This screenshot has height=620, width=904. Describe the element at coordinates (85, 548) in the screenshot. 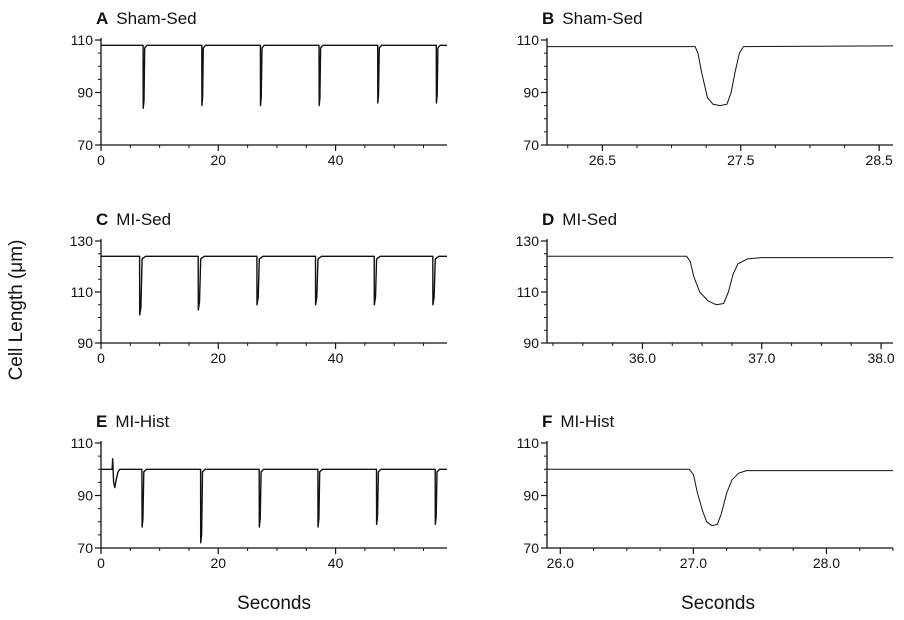

I see `panel-e-ytick-label: 70` at that location.